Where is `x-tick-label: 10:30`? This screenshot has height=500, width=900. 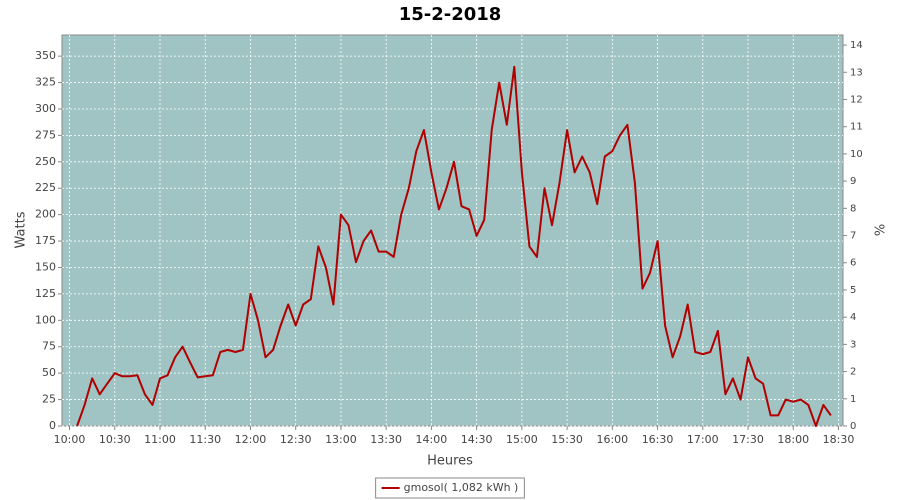
x-tick-label: 10:30 is located at coordinates (115, 439).